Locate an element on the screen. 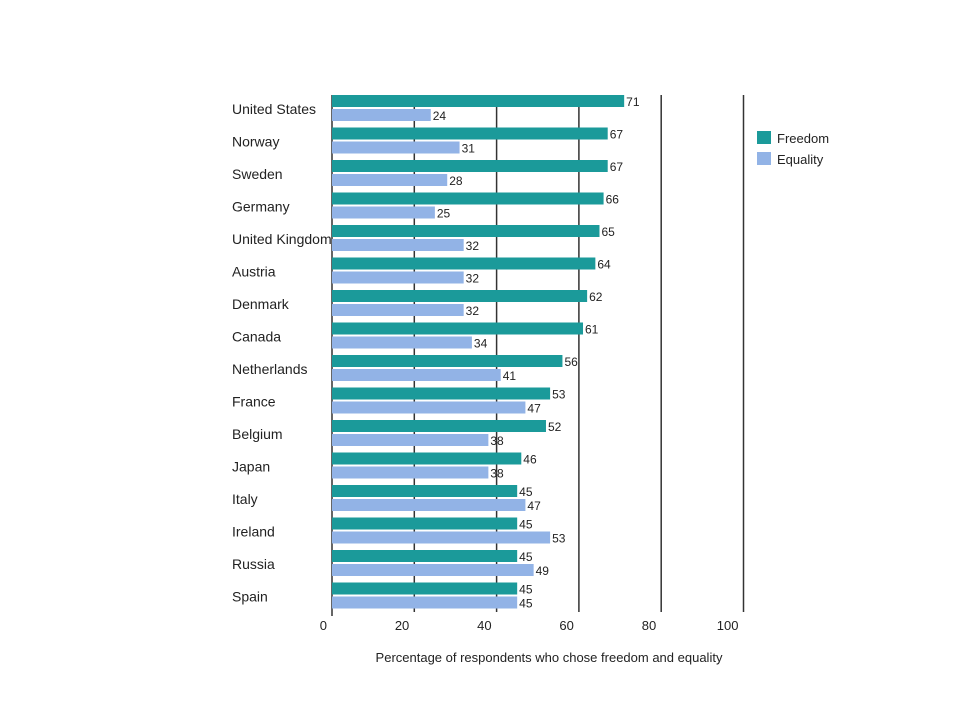 The height and width of the screenshot is (720, 960). category-label: Japan is located at coordinates (251, 467).